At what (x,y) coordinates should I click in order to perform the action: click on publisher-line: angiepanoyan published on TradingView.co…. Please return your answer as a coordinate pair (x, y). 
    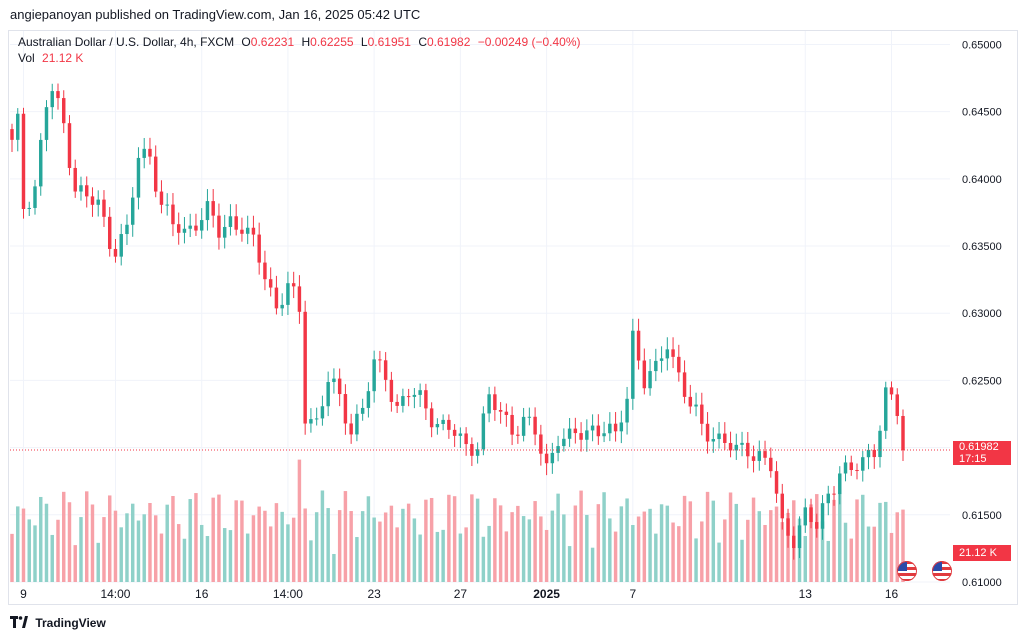
    Looking at the image, I should click on (215, 14).